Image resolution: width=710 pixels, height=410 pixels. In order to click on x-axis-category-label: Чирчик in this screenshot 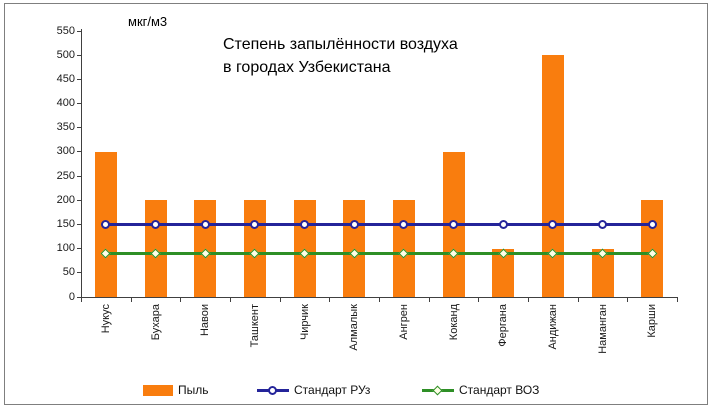, I will do `click(304, 322)`.